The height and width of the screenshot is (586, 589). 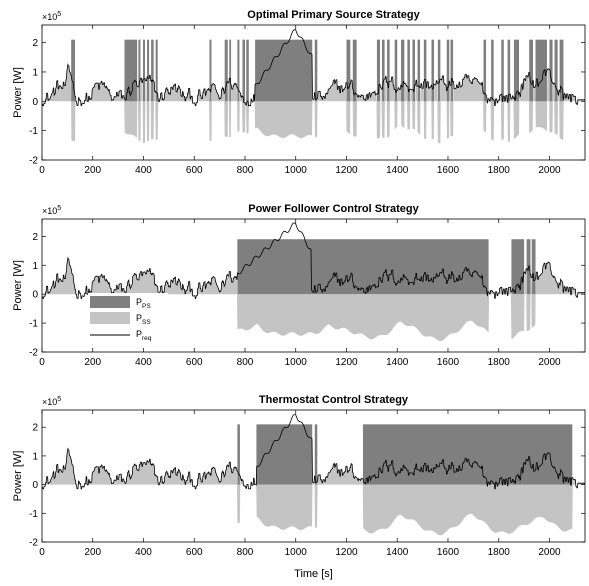 What do you see at coordinates (333, 209) in the screenshot?
I see `chart-title: Power Follower Control Strategy` at bounding box center [333, 209].